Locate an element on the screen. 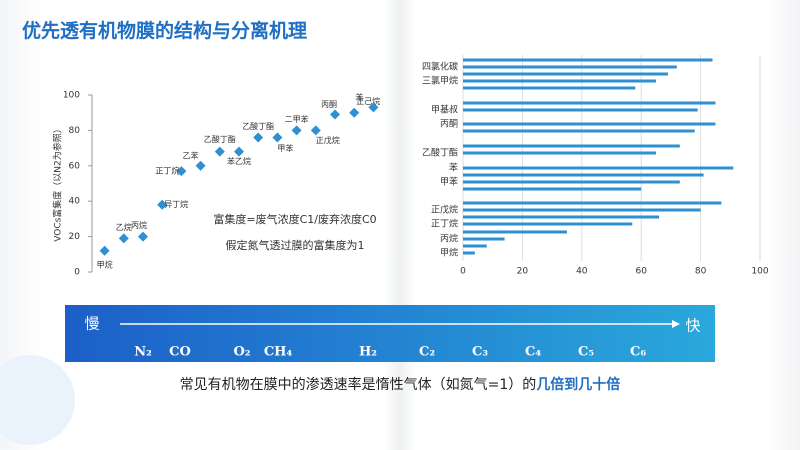 The image size is (800, 450). slow: 慢 is located at coordinates (91, 324).